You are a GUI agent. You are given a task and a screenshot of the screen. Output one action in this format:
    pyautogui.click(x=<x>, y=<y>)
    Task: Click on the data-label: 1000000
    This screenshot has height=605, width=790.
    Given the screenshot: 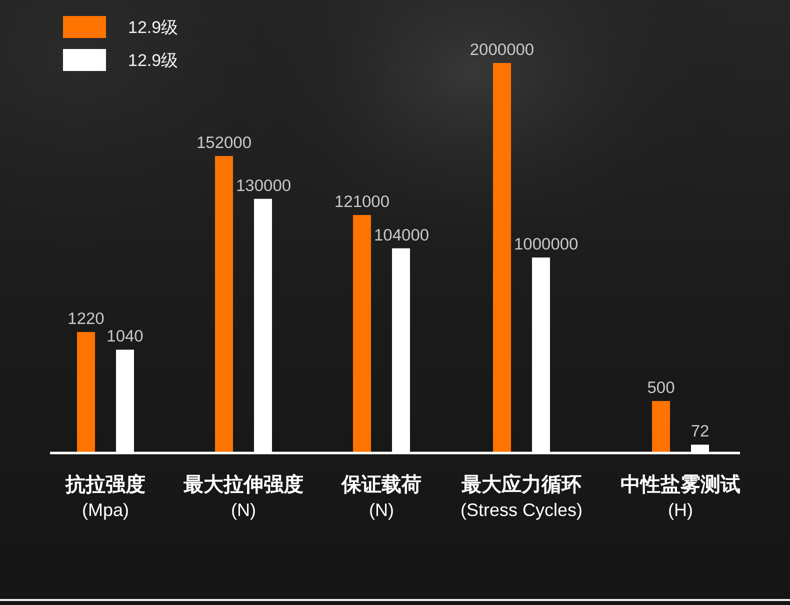 What is the action you would take?
    pyautogui.click(x=546, y=245)
    